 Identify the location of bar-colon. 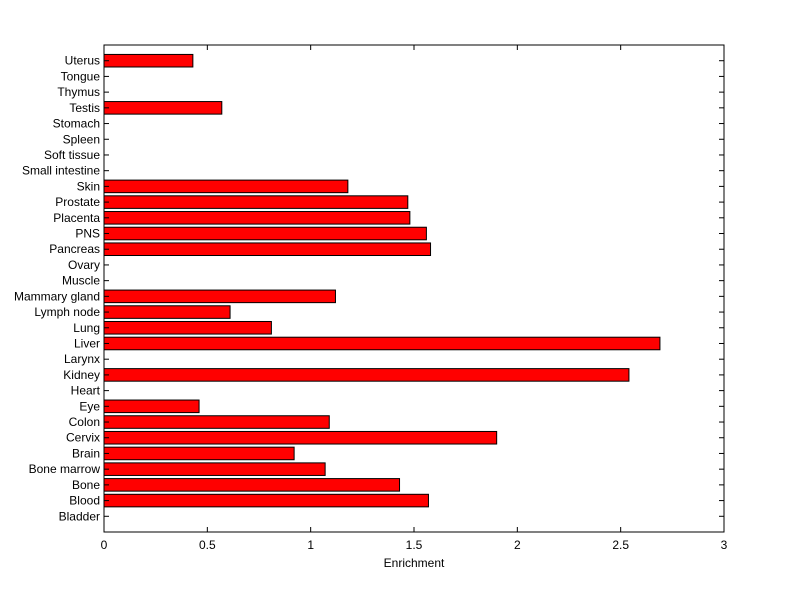
(216, 422).